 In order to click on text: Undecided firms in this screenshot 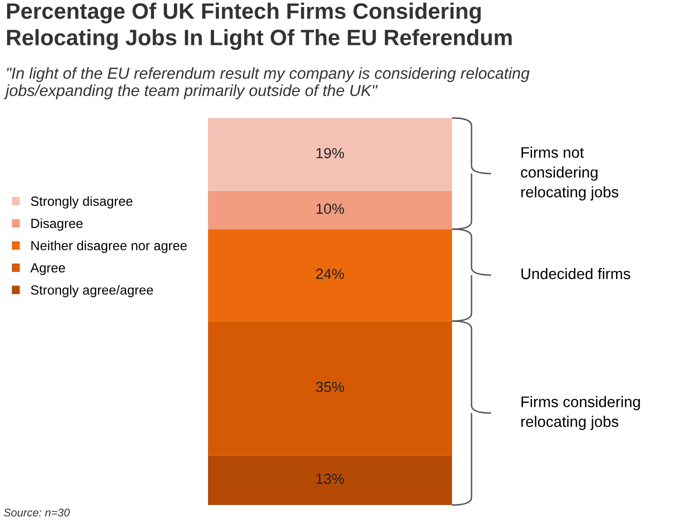, I will do `click(576, 274)`.